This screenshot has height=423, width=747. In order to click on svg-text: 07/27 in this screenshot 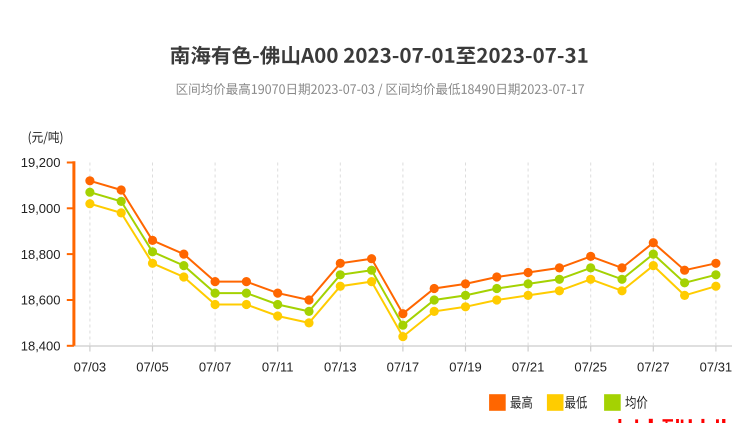, I will do `click(653, 366)`.